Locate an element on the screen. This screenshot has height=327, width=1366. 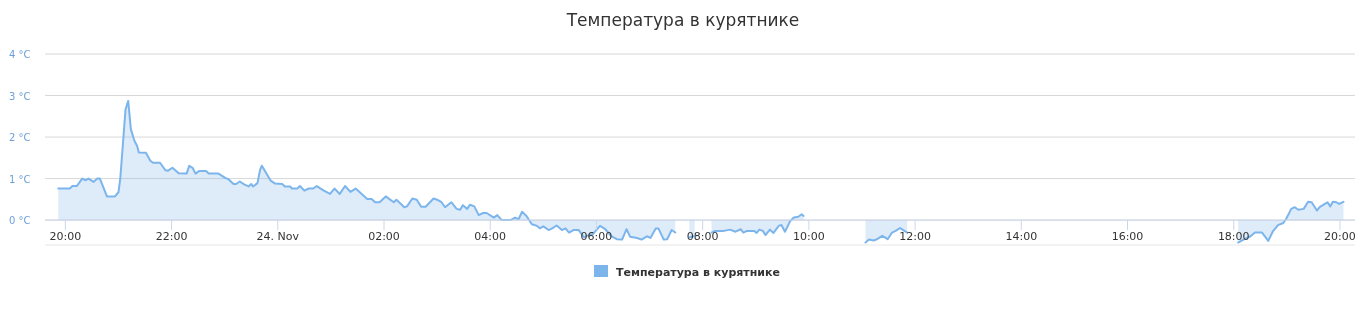
x-tick-label: 08:00 is located at coordinates (702, 237).